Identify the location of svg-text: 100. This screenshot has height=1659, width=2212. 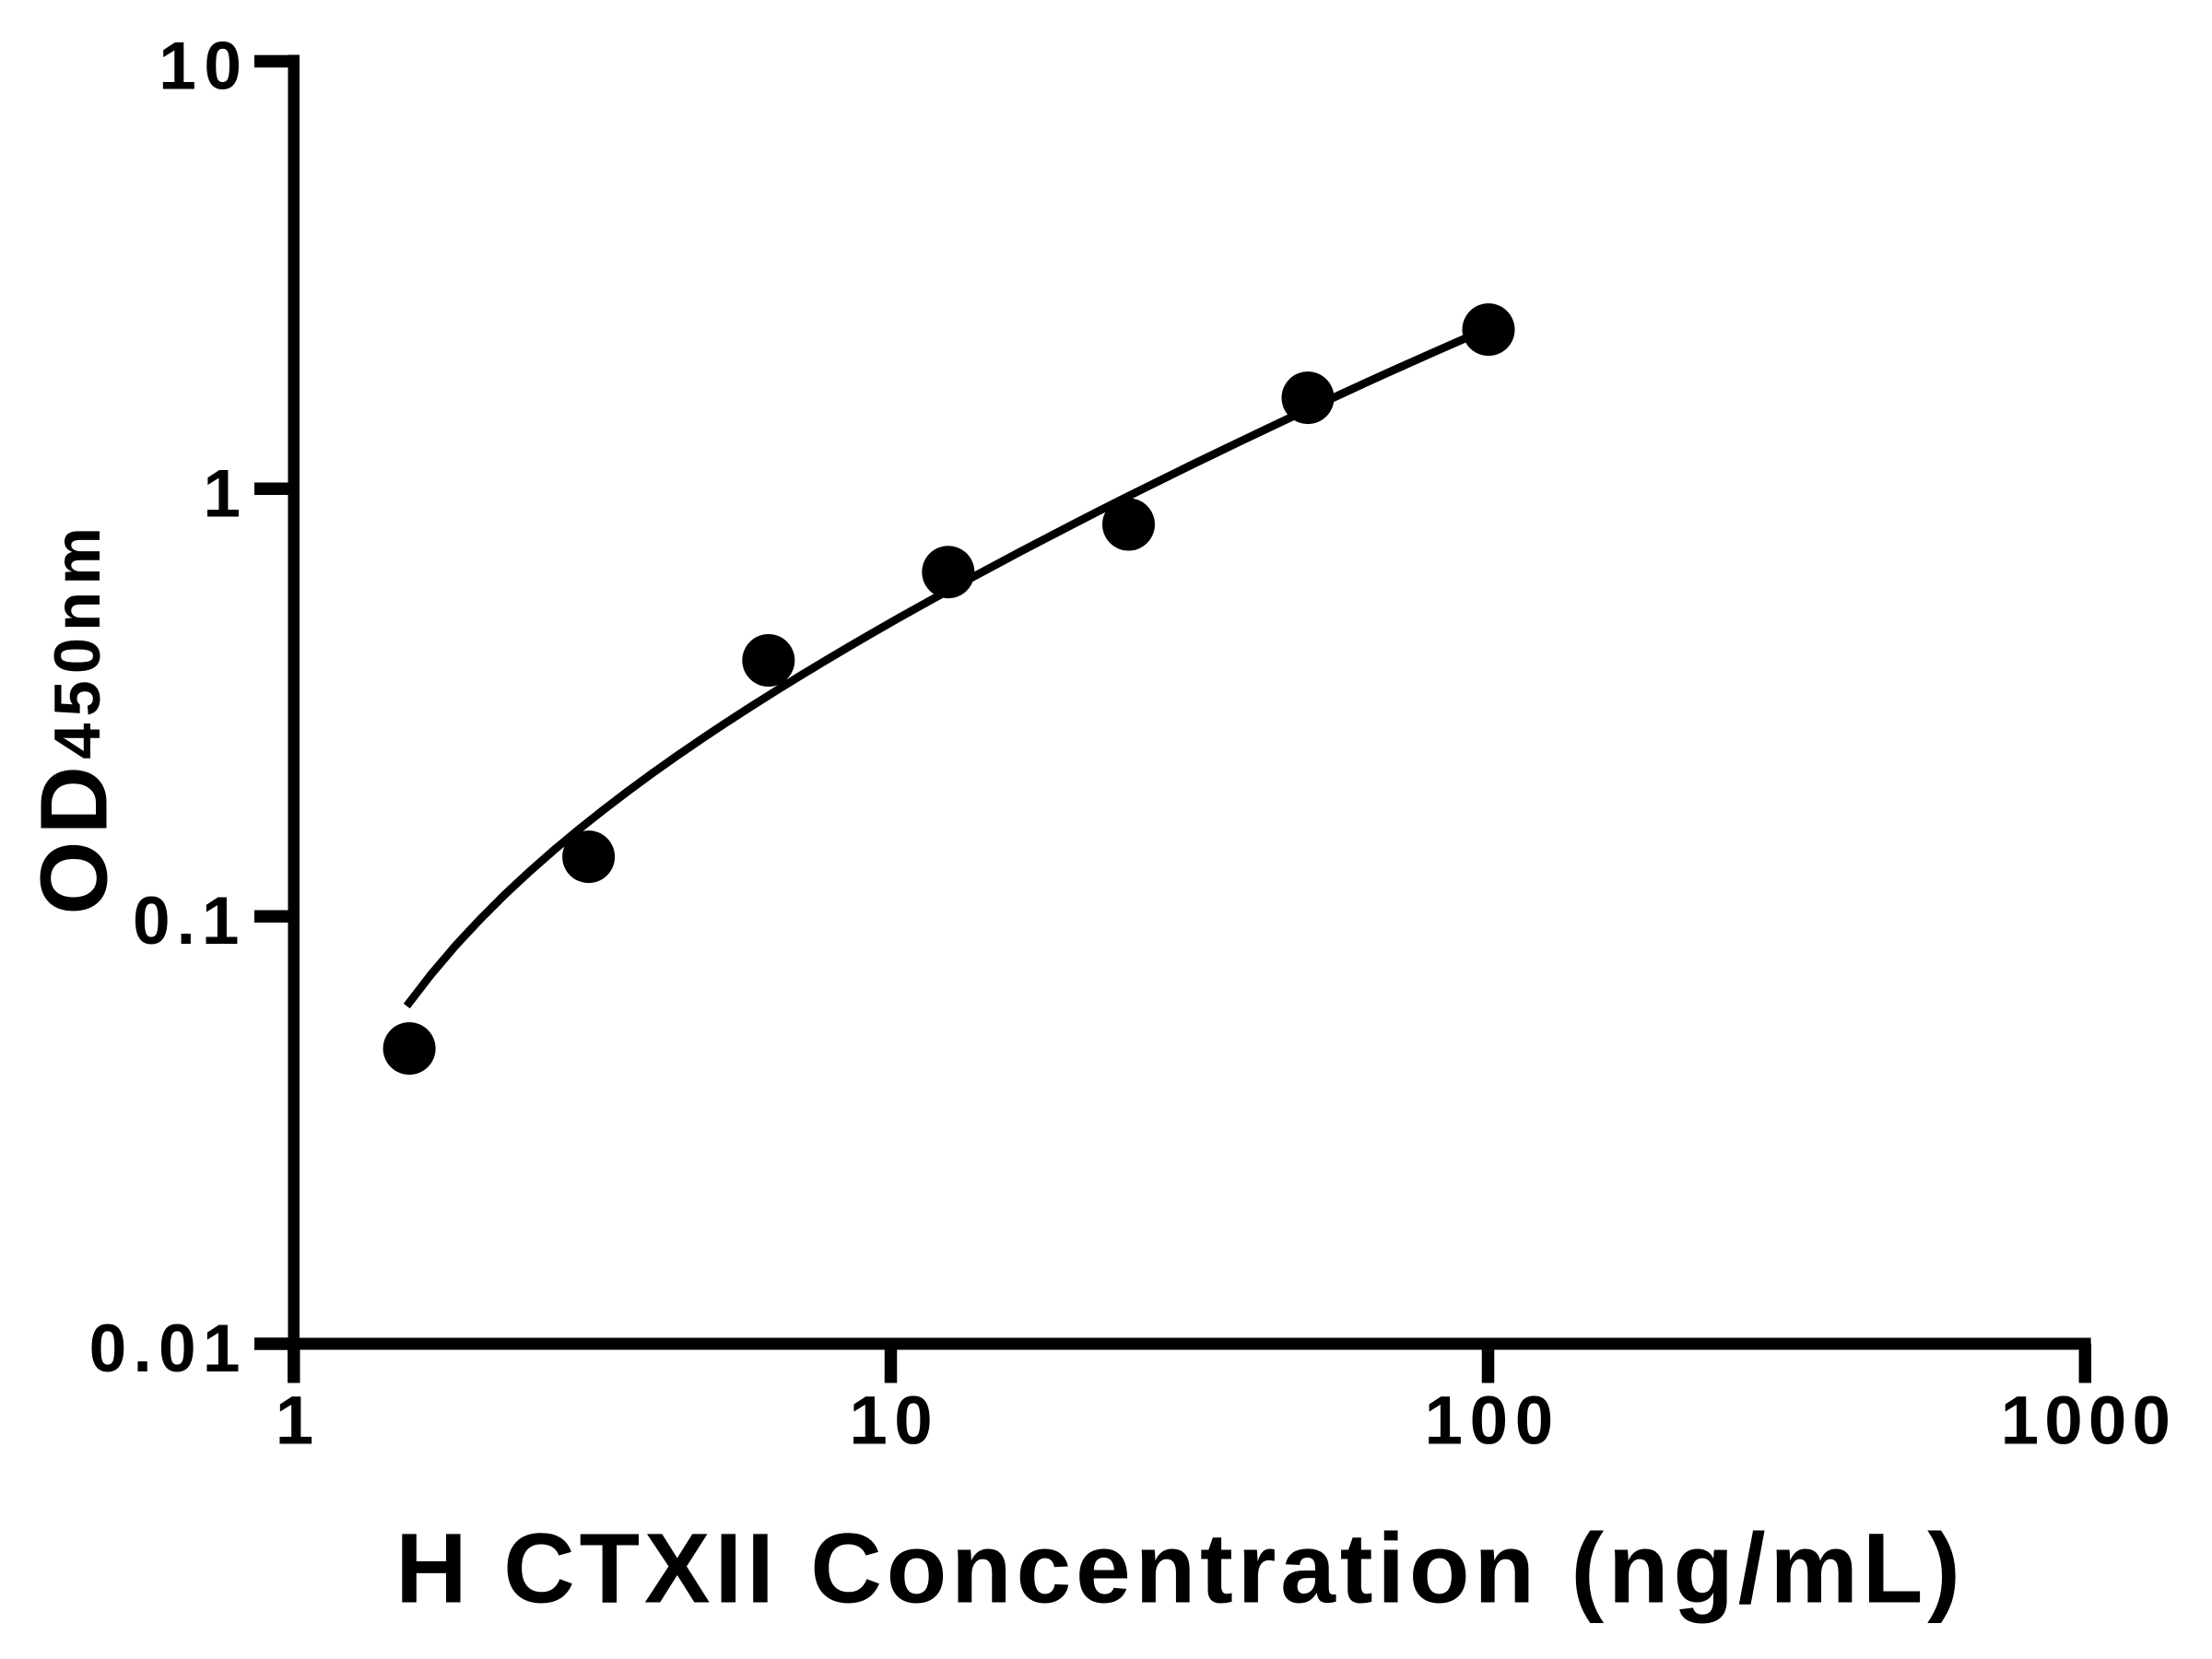
(1491, 1420).